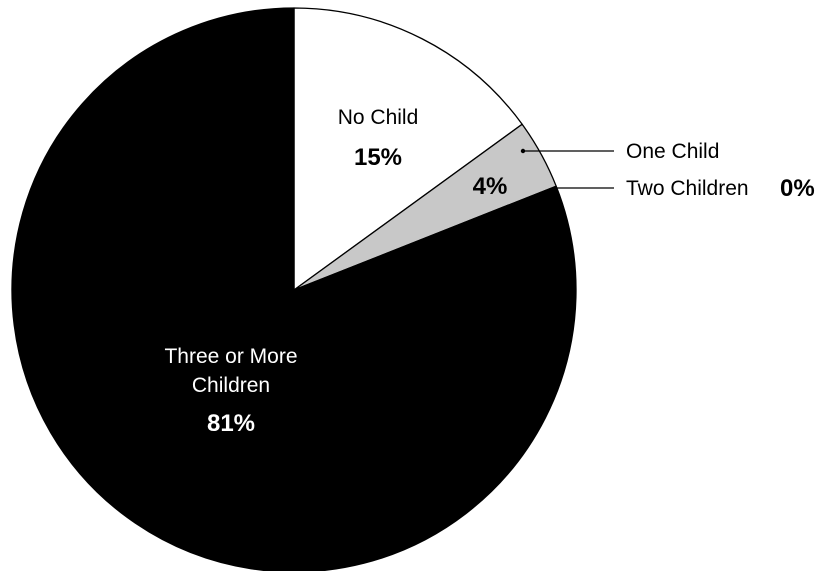 The height and width of the screenshot is (571, 826). What do you see at coordinates (378, 117) in the screenshot?
I see `slice-label-no-child: No Child` at bounding box center [378, 117].